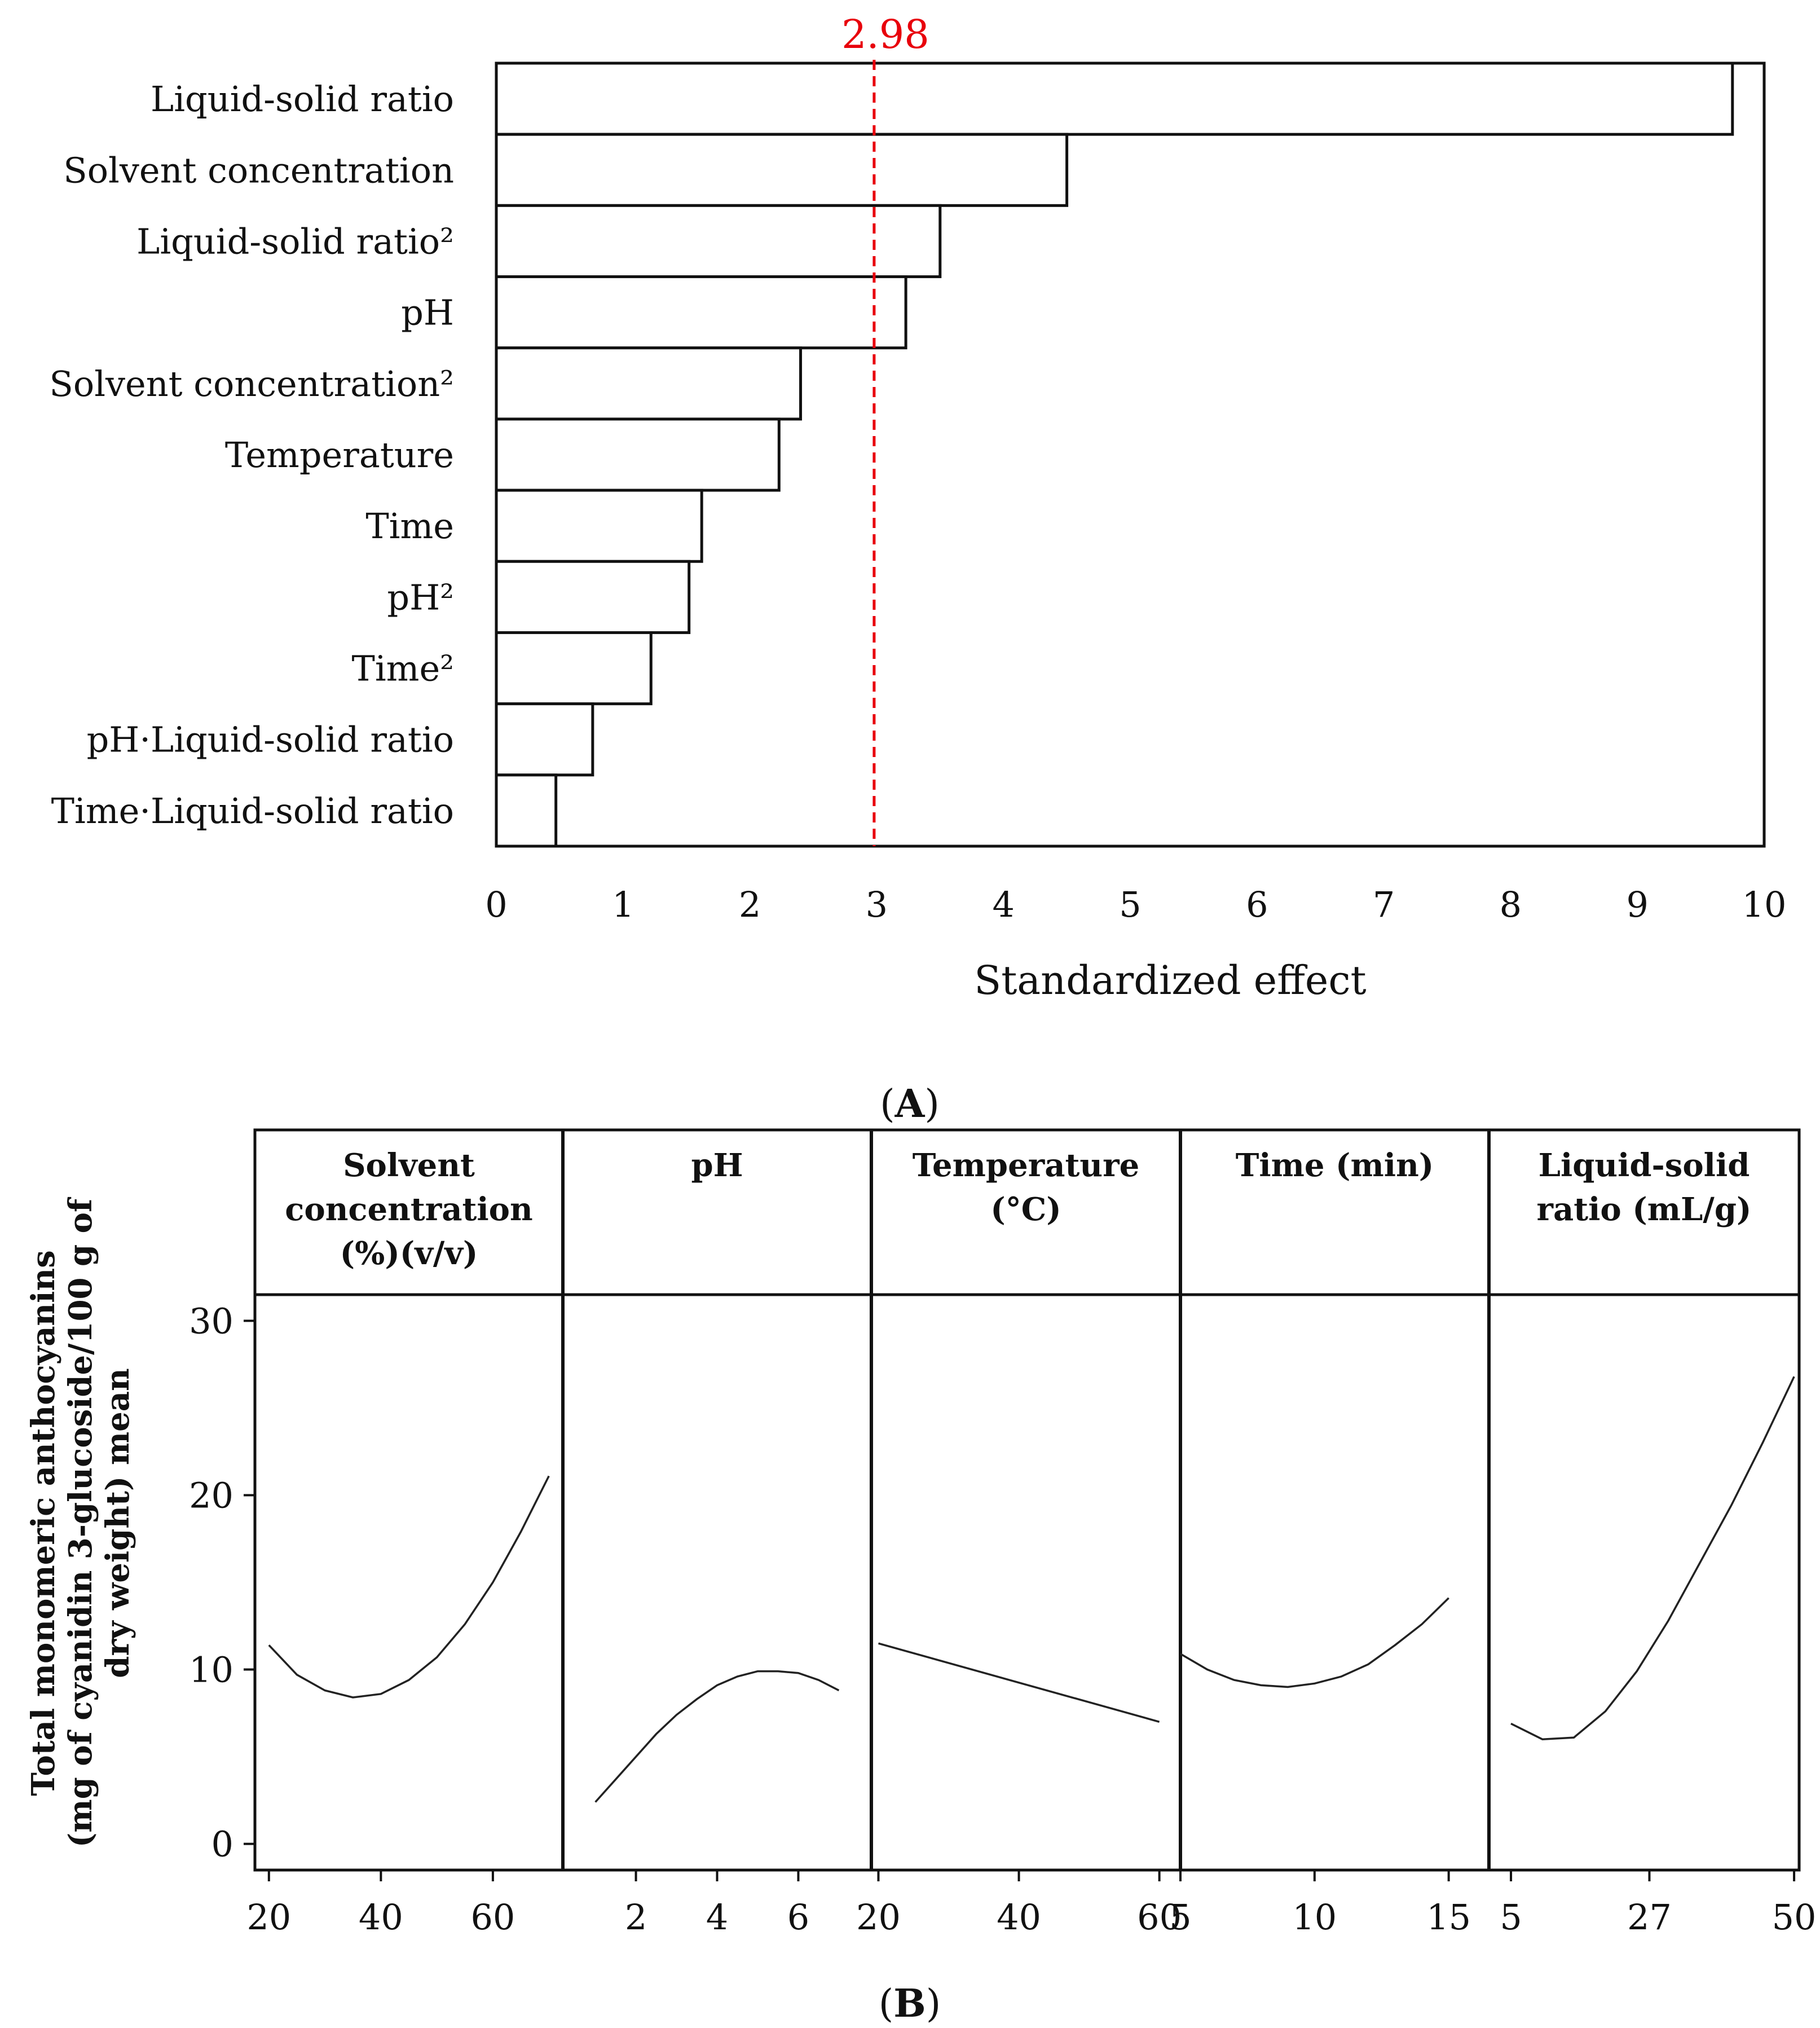 The image size is (1820, 2028). What do you see at coordinates (717, 1165) in the screenshot?
I see `factor-header: pH` at bounding box center [717, 1165].